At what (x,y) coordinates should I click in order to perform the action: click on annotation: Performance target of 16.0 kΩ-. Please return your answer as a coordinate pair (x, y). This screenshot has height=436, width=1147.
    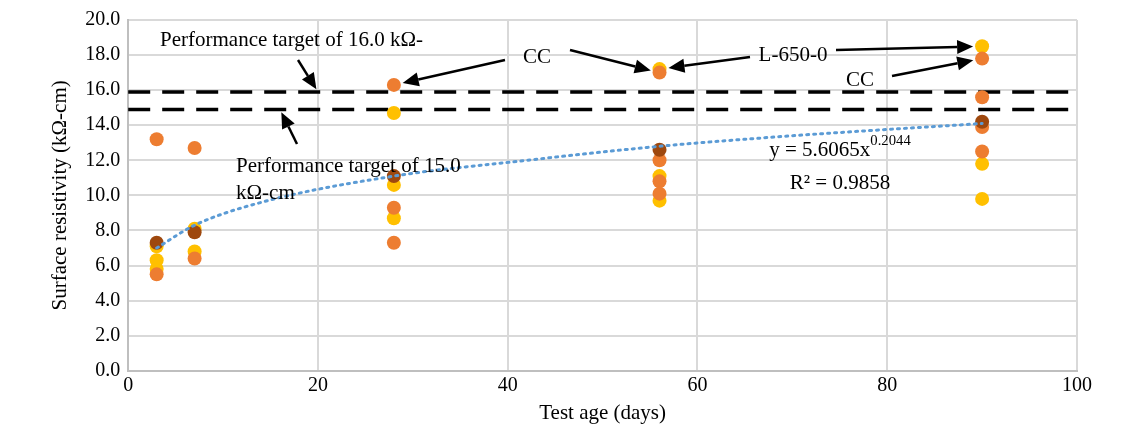
    Looking at the image, I should click on (292, 38).